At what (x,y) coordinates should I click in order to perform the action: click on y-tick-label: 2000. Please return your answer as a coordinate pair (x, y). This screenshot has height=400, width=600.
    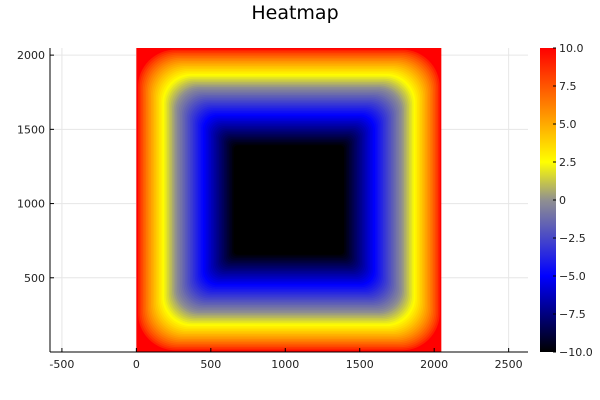
    Looking at the image, I should click on (31, 55).